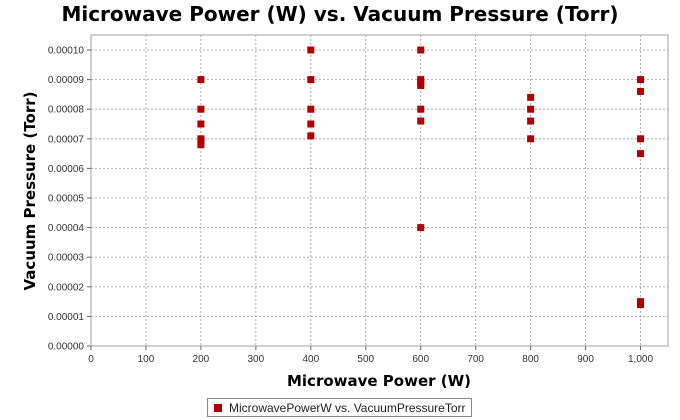  Describe the element at coordinates (66, 110) in the screenshot. I see `y-tick-label: 0.00008` at that location.